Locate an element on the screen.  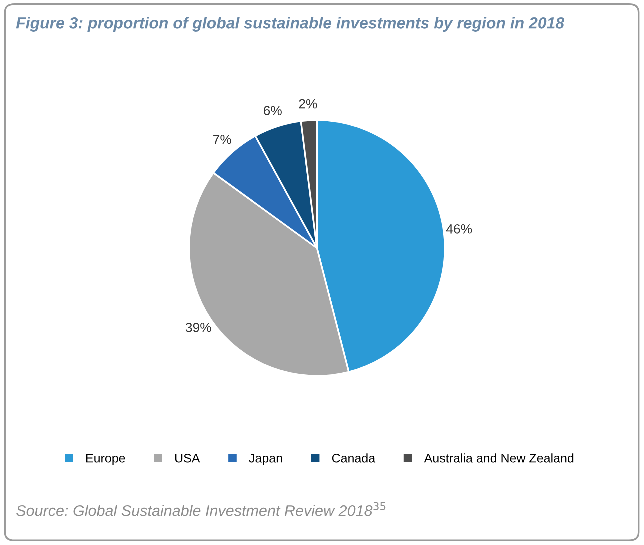
data-label: 2% is located at coordinates (308, 104).